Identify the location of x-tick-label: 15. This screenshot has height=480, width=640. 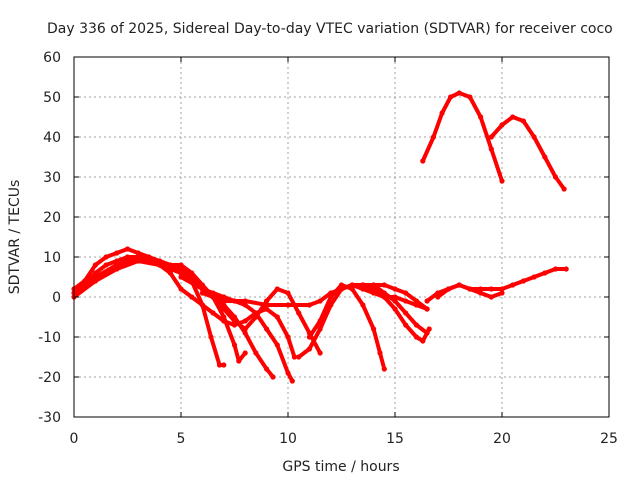
(395, 439).